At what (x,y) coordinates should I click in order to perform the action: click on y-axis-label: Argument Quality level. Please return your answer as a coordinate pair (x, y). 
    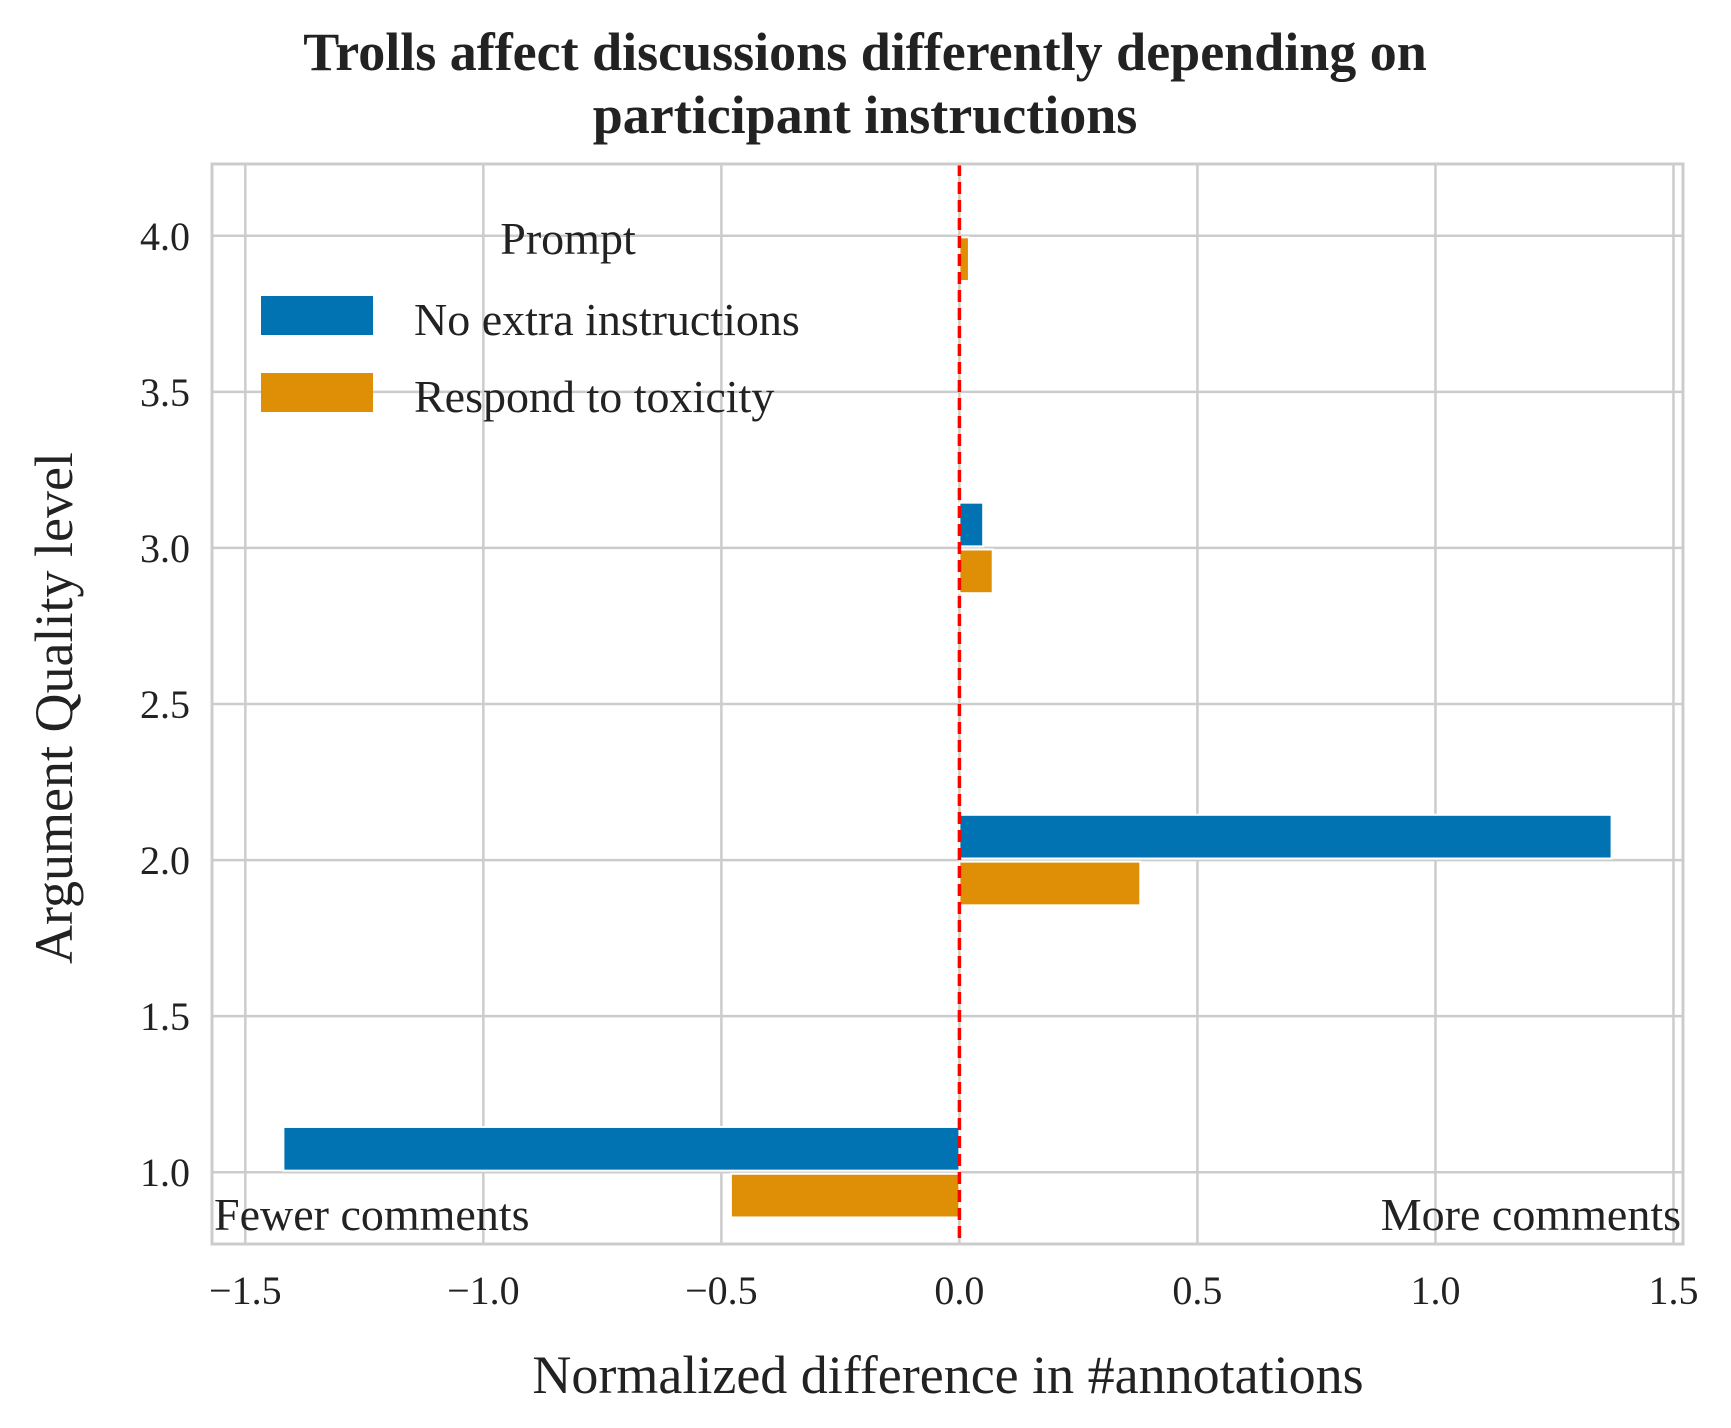
    Looking at the image, I should click on (54, 708).